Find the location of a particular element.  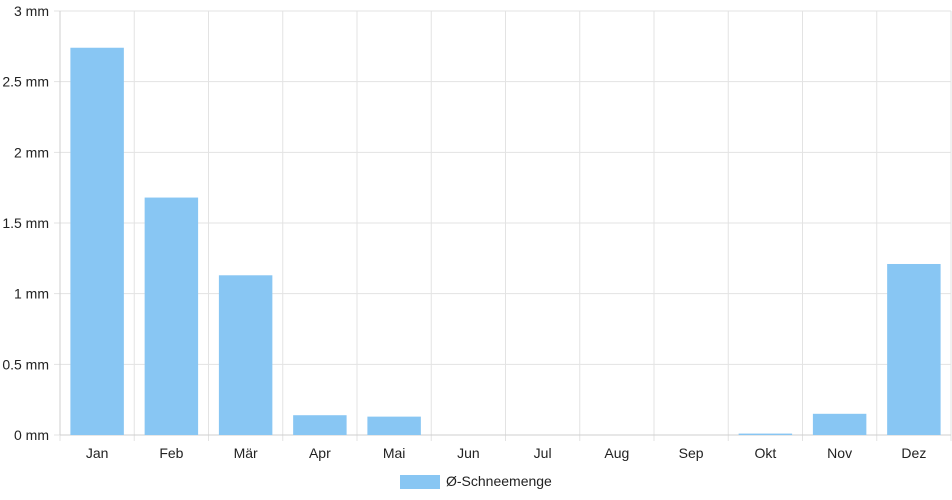

x-tick-label: Sep is located at coordinates (691, 453).